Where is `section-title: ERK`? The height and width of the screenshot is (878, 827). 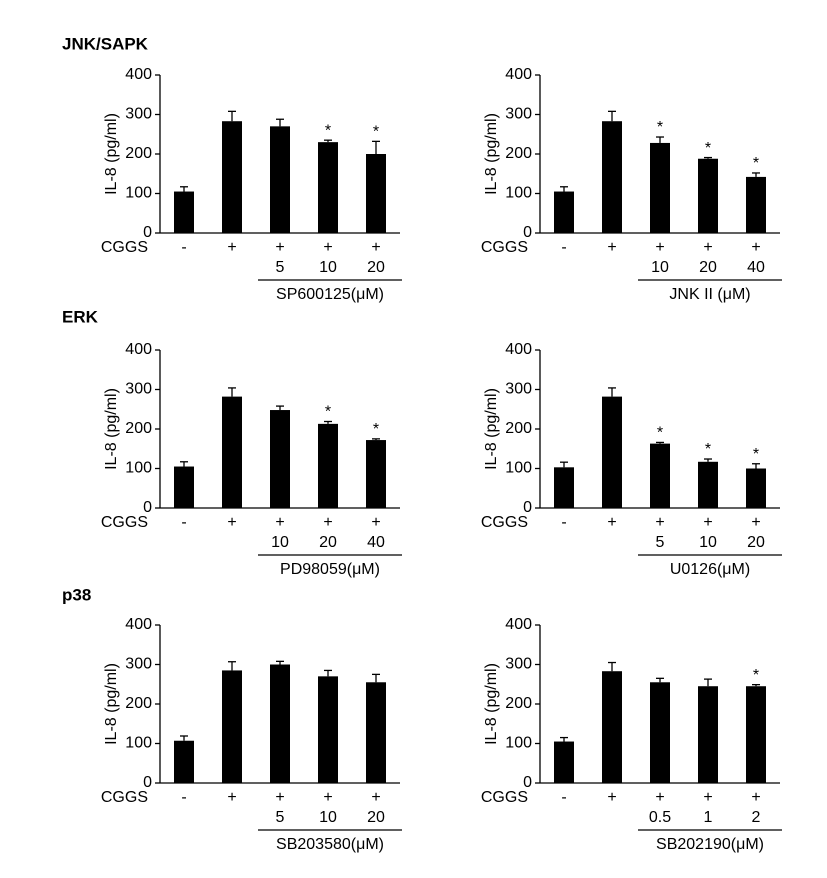
section-title: ERK is located at coordinates (80, 316).